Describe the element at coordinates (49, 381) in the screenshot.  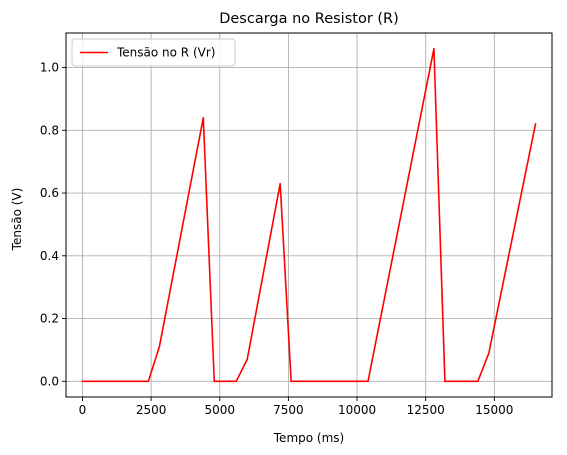
I see `y-tick-label: 0.0` at that location.